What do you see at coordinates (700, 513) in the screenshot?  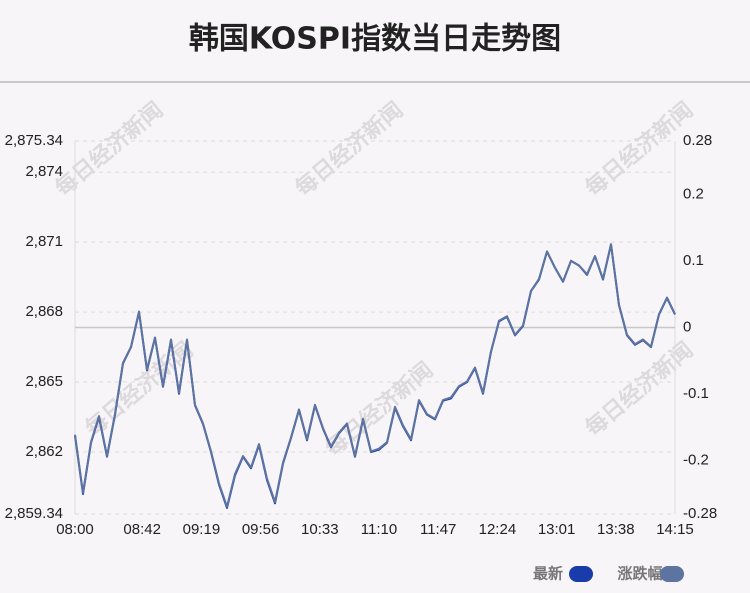 I see `y2-tick-label: -0.28` at bounding box center [700, 513].